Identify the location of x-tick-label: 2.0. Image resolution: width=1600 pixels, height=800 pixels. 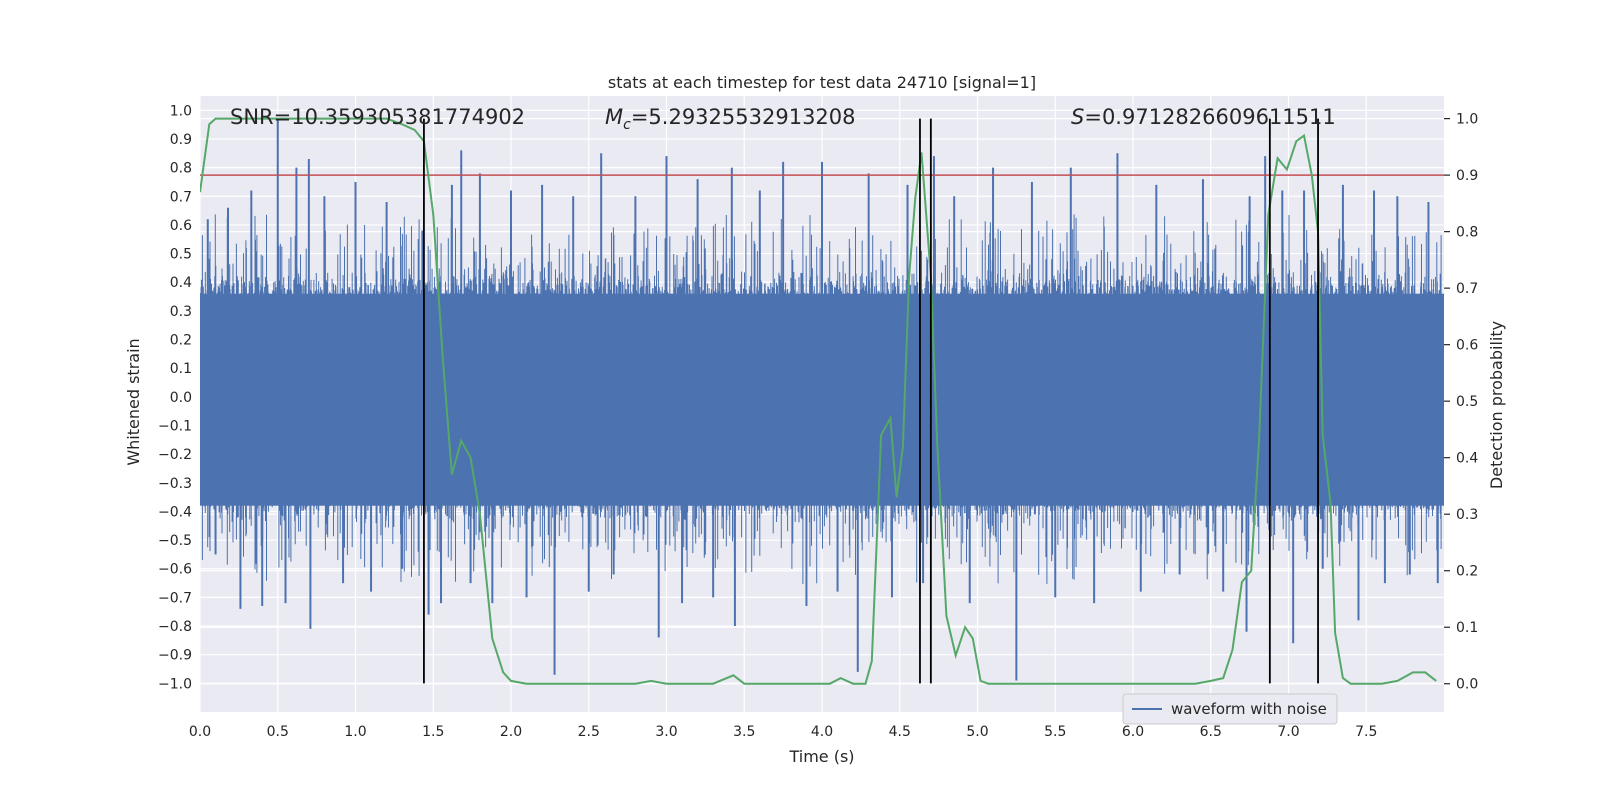
(511, 732).